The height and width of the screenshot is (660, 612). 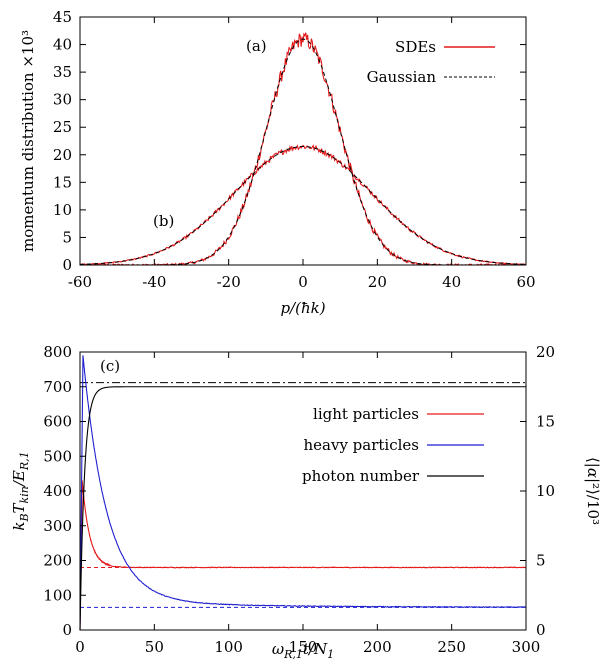 What do you see at coordinates (366, 414) in the screenshot?
I see `legend-light-label: light particles` at bounding box center [366, 414].